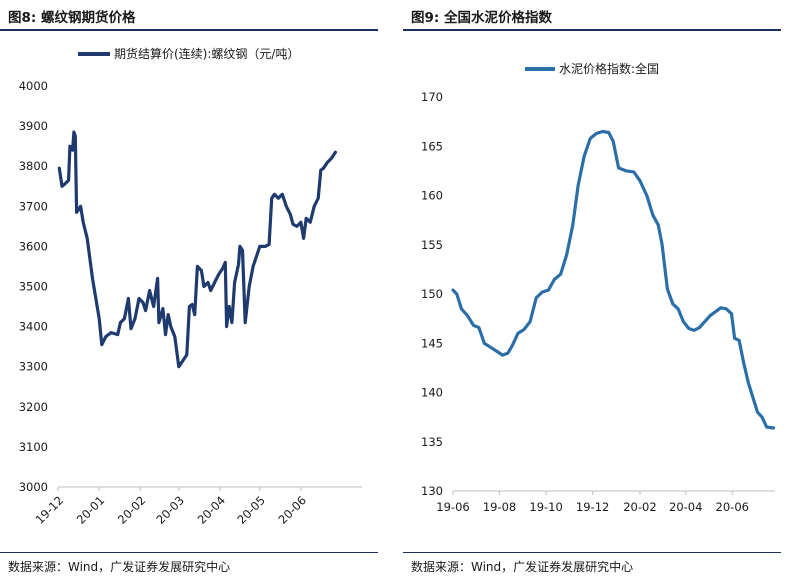 The height and width of the screenshot is (581, 787). Describe the element at coordinates (33, 447) in the screenshot. I see `y-tick-label: 3100` at that location.